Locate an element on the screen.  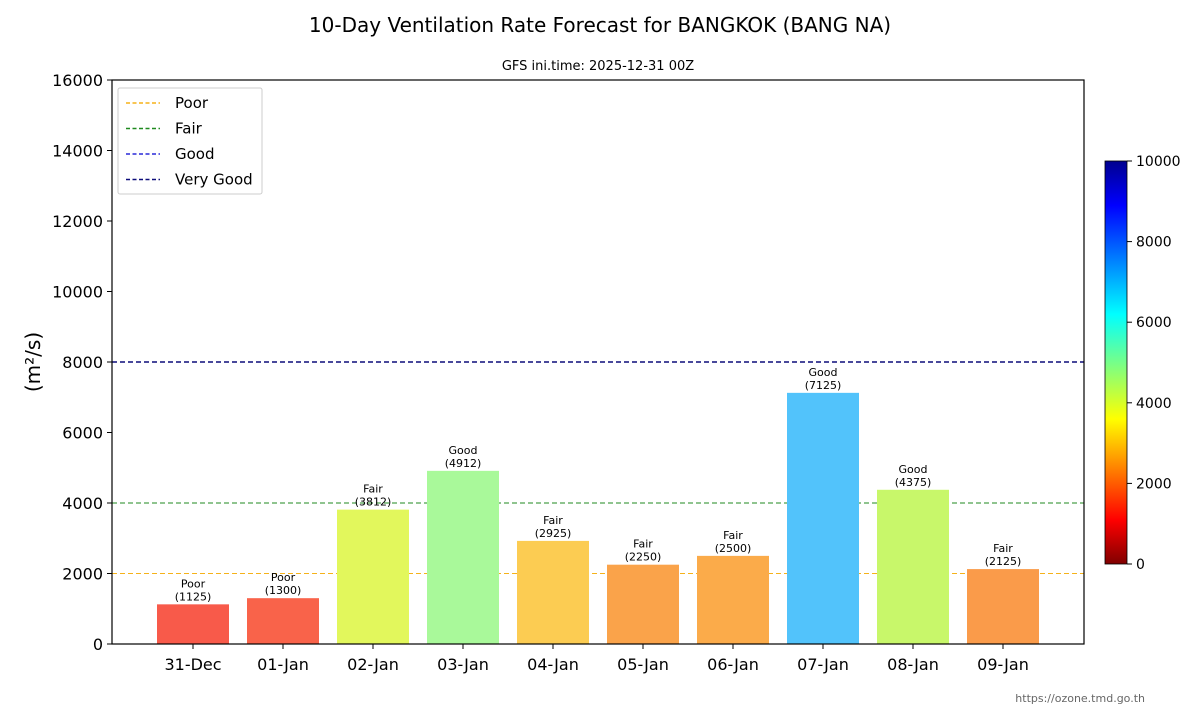
x-tick-label: 02-Jan is located at coordinates (373, 664).